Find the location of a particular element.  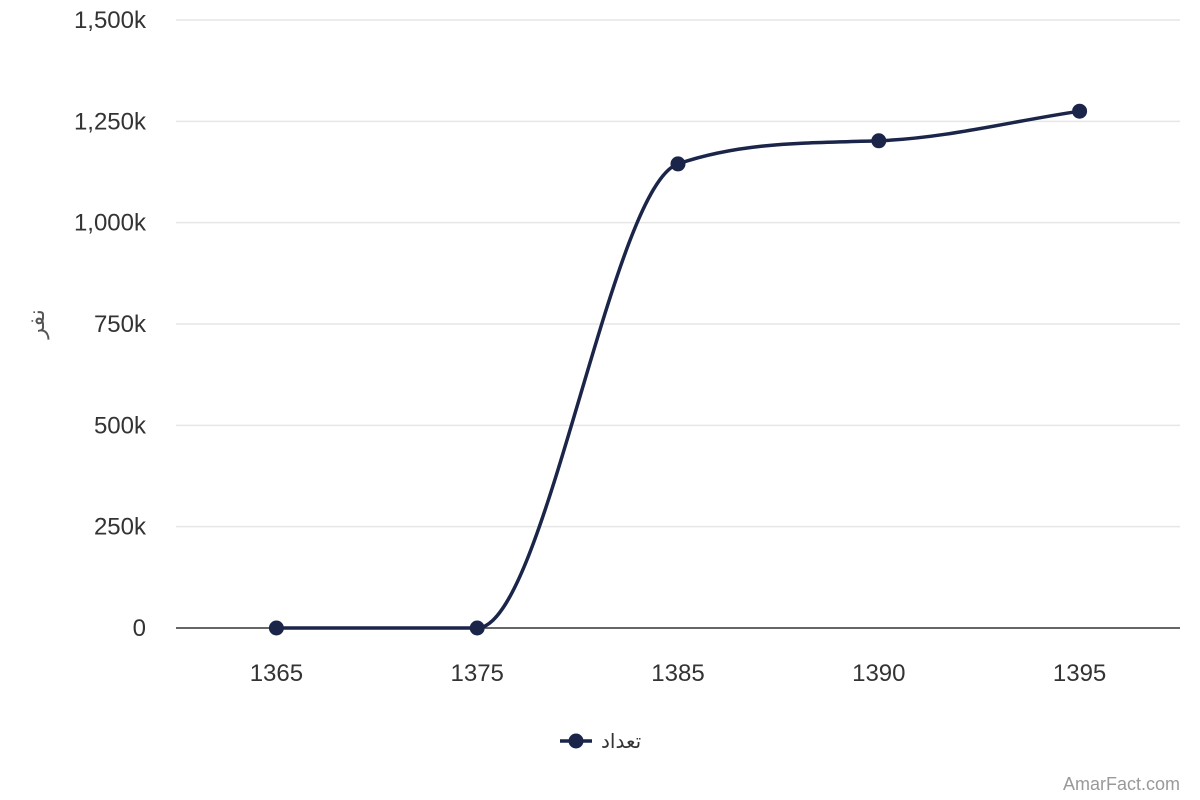

y-tick-label: 500k is located at coordinates (120, 425).